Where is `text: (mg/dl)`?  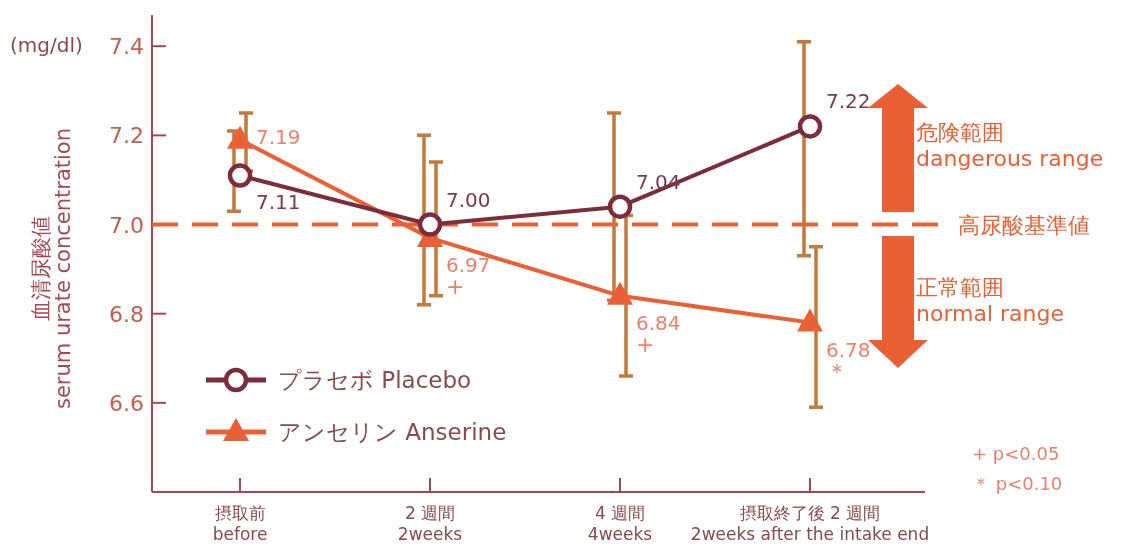
text: (mg/dl) is located at coordinates (46, 45).